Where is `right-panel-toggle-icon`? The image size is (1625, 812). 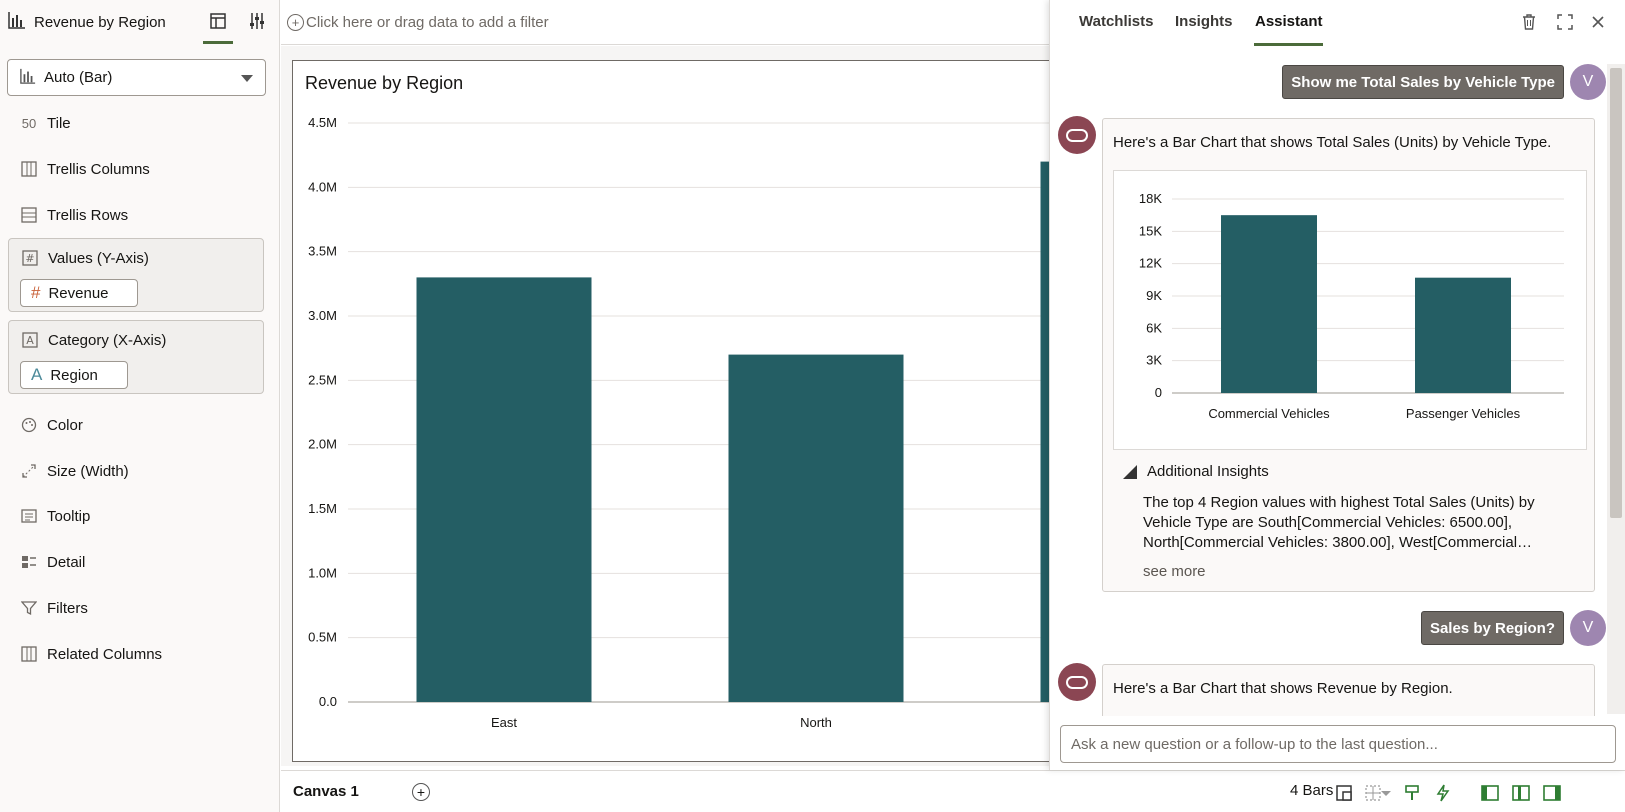
right-panel-toggle-icon is located at coordinates (1552, 793).